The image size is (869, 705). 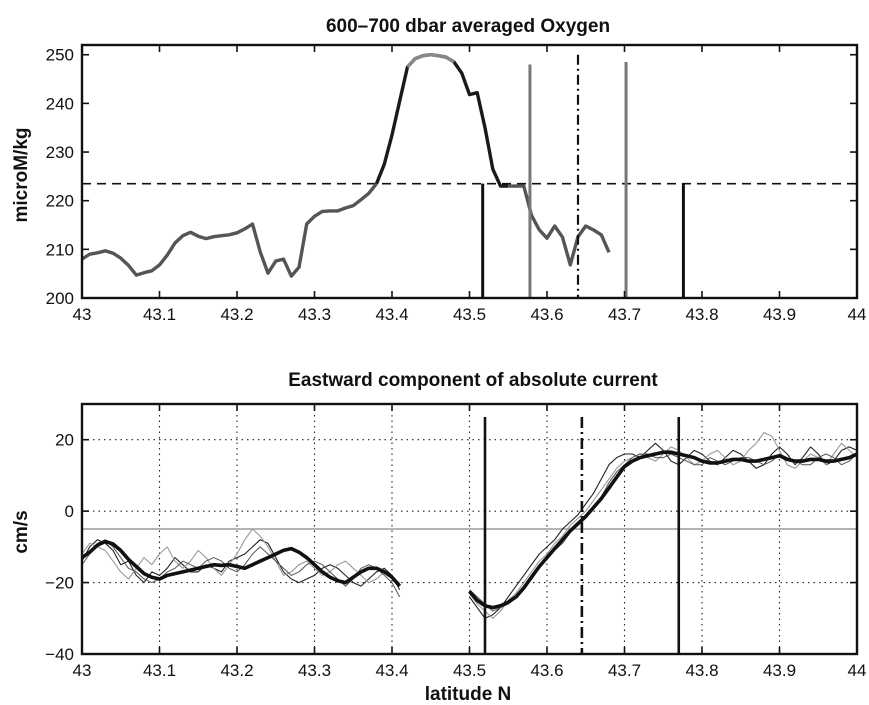 I want to click on oxygen-x-tick-label: 43.3, so click(x=314, y=314).